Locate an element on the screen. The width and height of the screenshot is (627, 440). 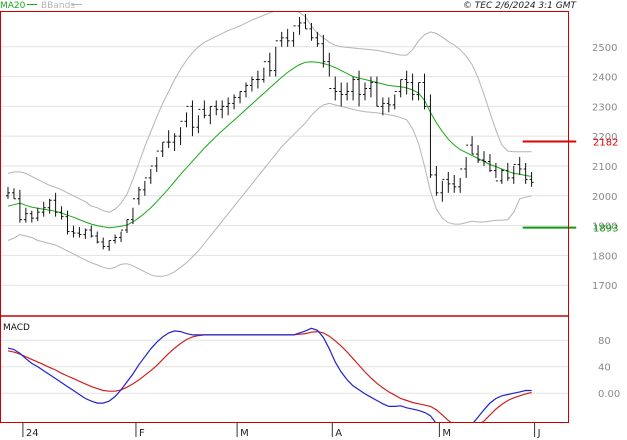
price-y-tick-label: 2000 is located at coordinates (604, 197).